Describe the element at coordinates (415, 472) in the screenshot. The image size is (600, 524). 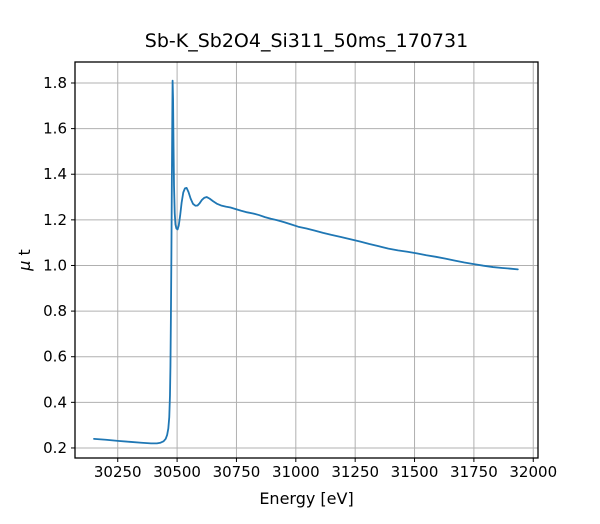
I see `x-tick-label: 31500` at that location.